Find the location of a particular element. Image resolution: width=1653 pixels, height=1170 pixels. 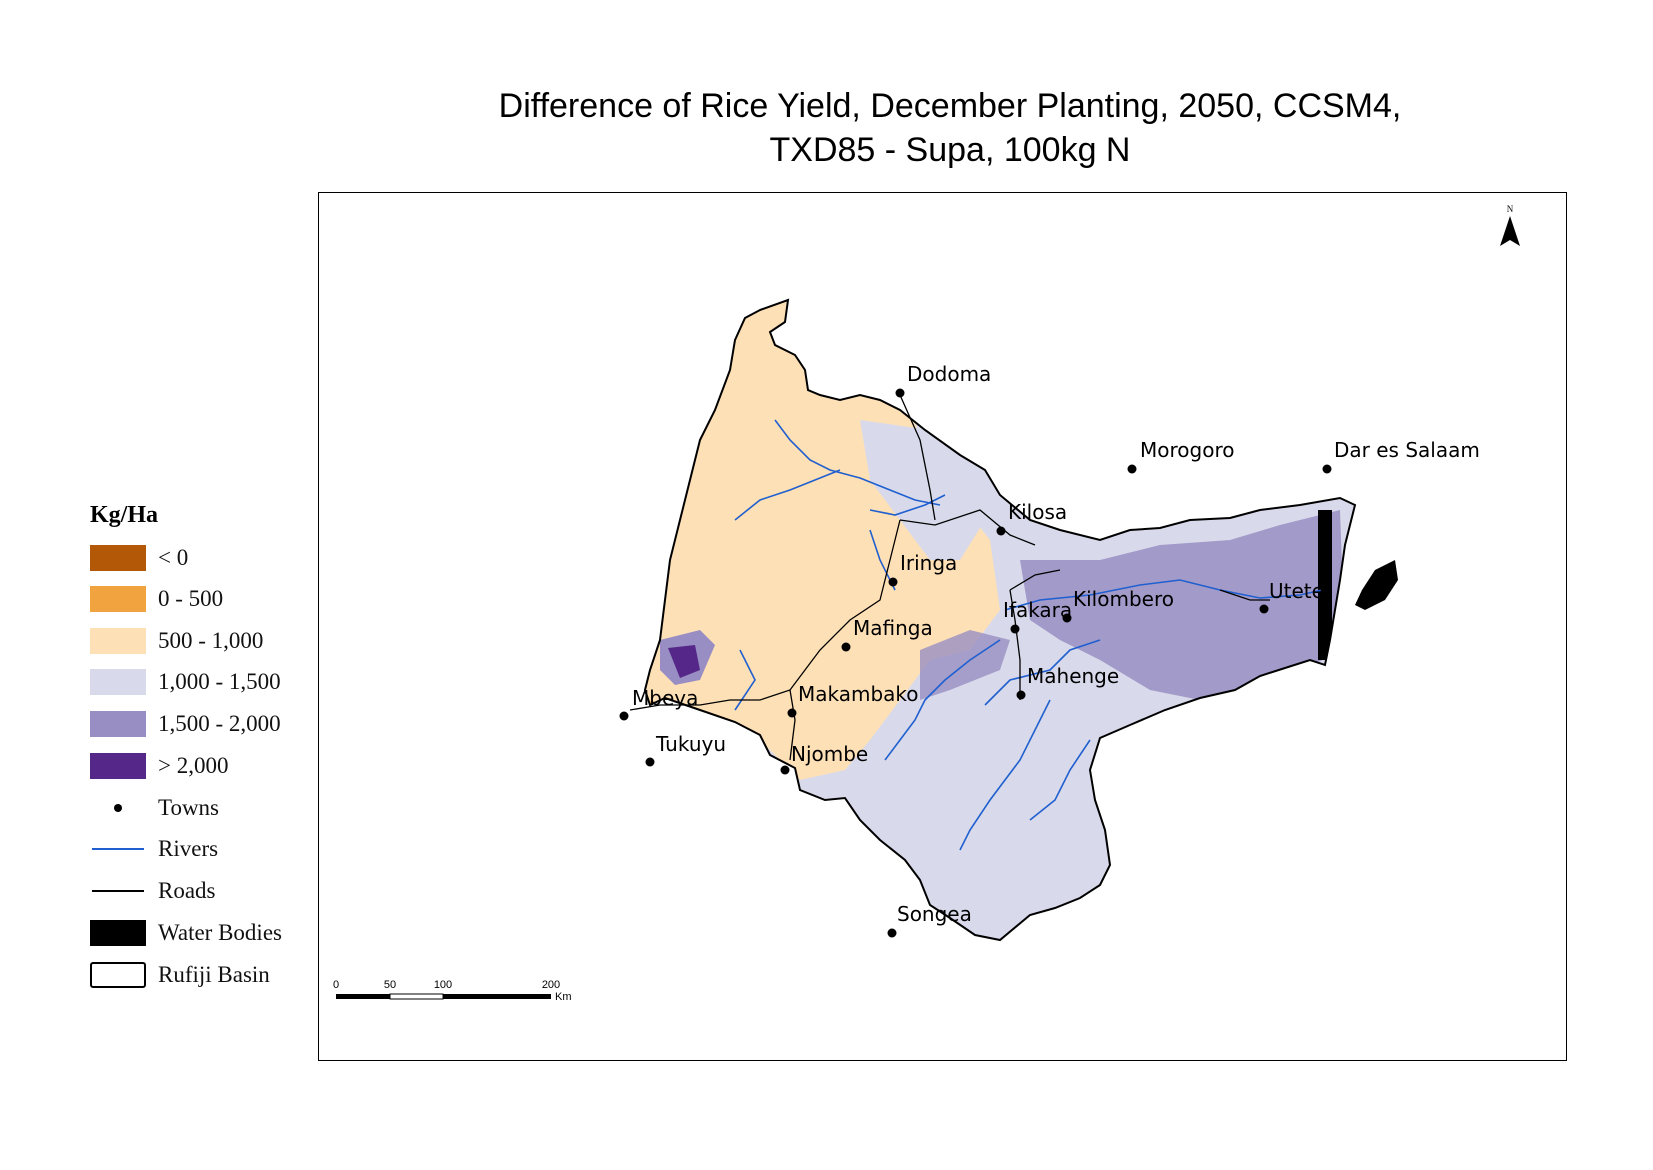

class-fill-1500-2000-east is located at coordinates (1182, 605).